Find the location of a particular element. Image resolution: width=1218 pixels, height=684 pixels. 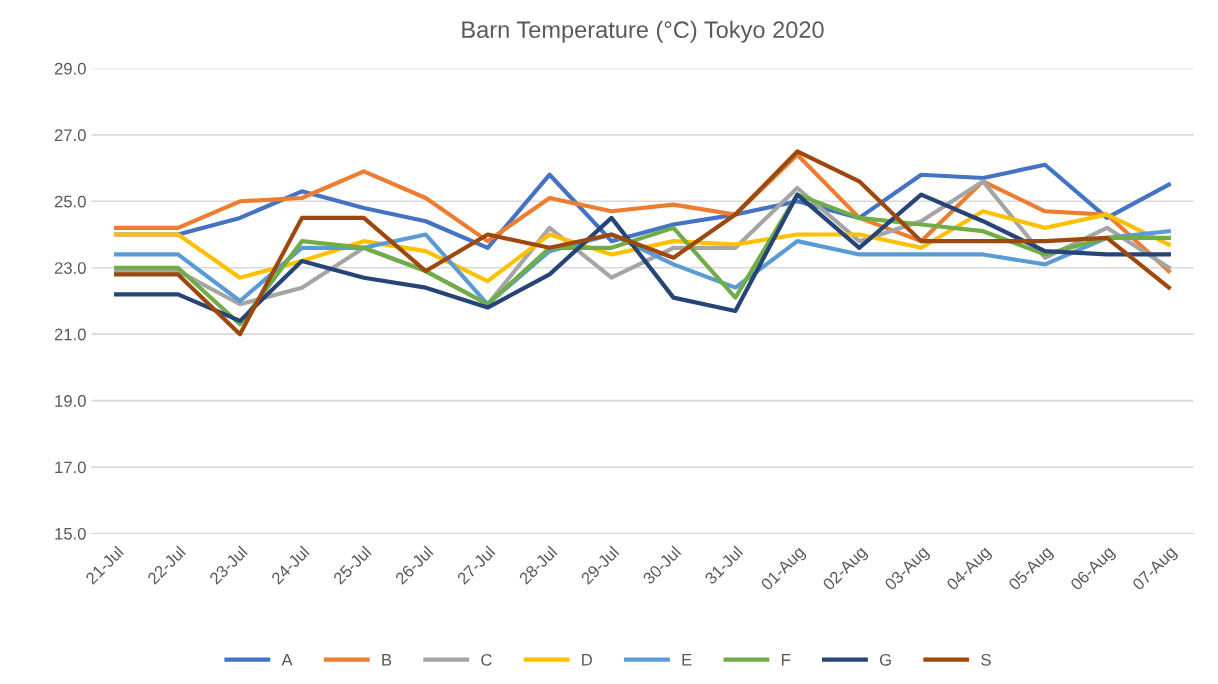

legend-label: E is located at coordinates (687, 660).